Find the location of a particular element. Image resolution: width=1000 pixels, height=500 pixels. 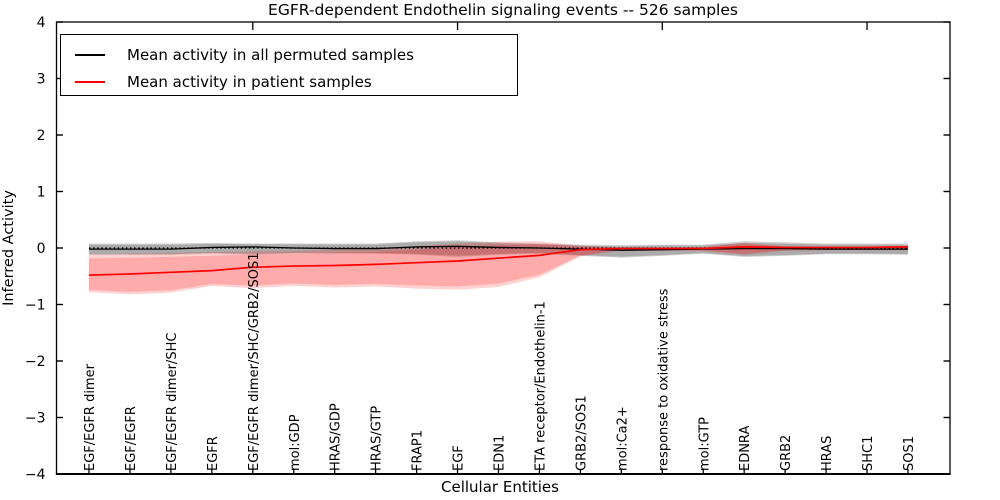

y-tick-label: 1 is located at coordinates (41, 193).